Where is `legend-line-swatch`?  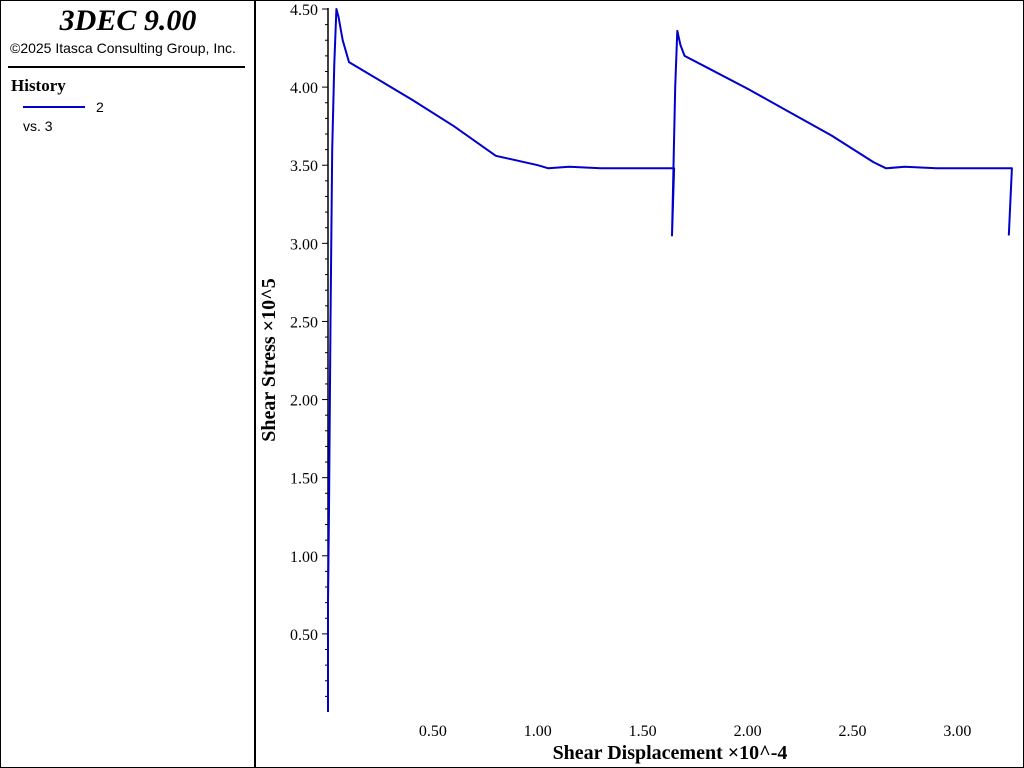 legend-line-swatch is located at coordinates (54, 107).